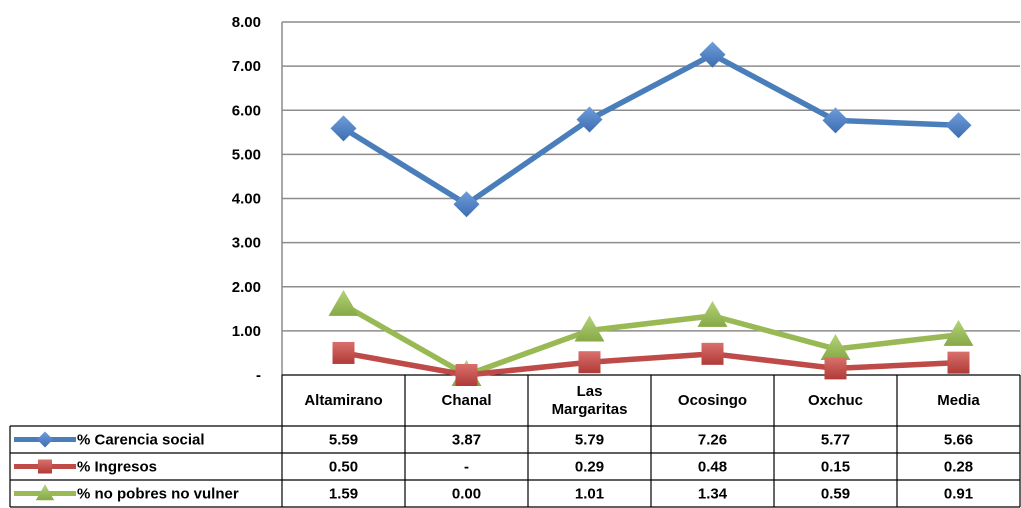  I want to click on table-cell-value: 1.59, so click(343, 494).